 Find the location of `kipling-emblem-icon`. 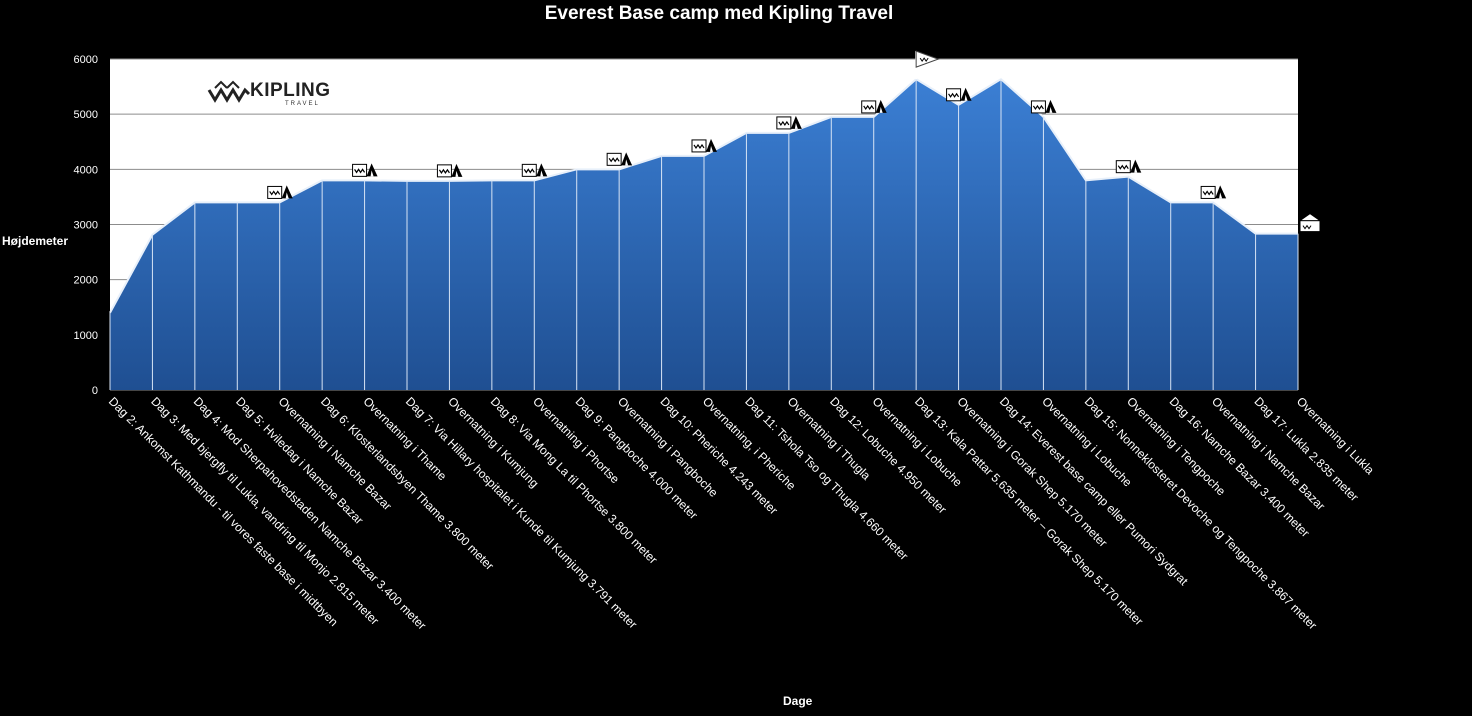

kipling-emblem-icon is located at coordinates (229, 91).